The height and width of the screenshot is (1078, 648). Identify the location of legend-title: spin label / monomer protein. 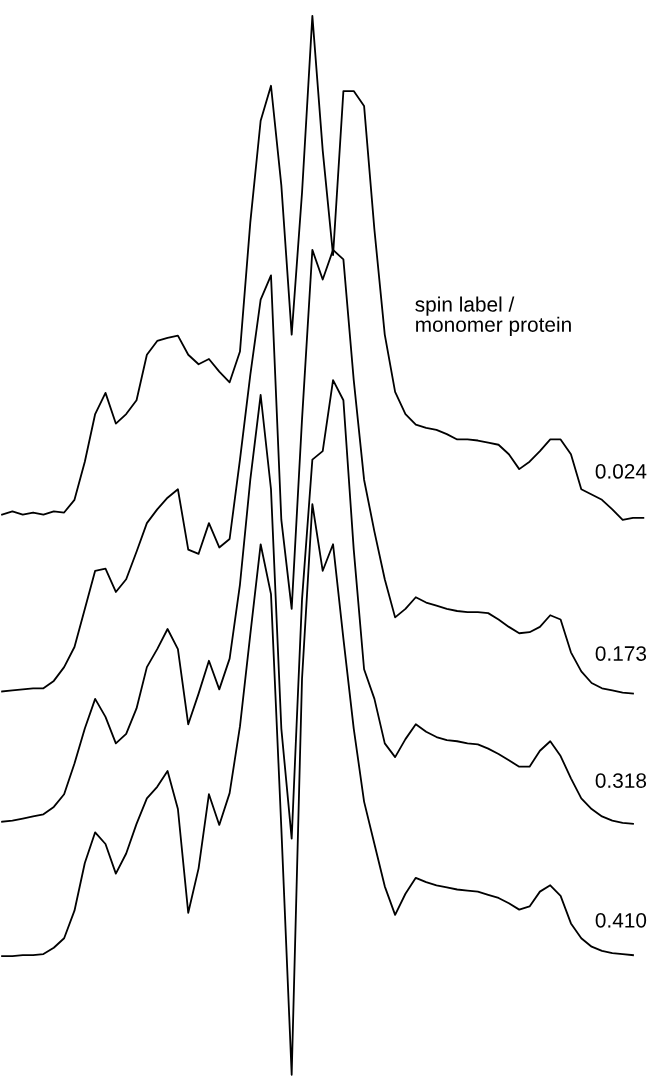
(493, 316).